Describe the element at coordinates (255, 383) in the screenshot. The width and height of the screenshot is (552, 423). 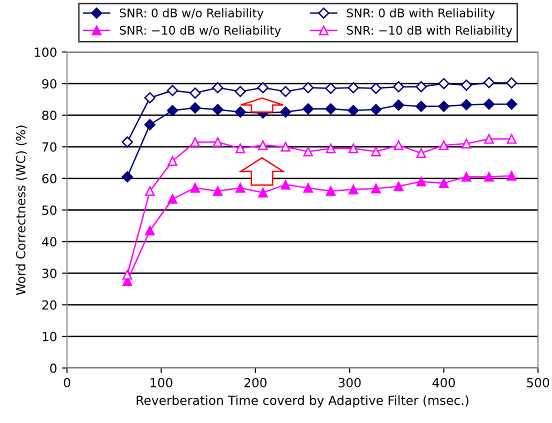
I see `x-tick-label: 200` at that location.